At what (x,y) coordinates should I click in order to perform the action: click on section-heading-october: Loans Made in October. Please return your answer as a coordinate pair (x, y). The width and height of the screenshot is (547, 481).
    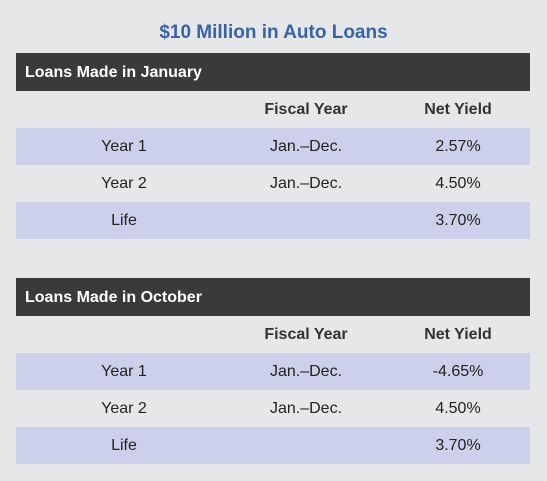
    Looking at the image, I should click on (273, 297).